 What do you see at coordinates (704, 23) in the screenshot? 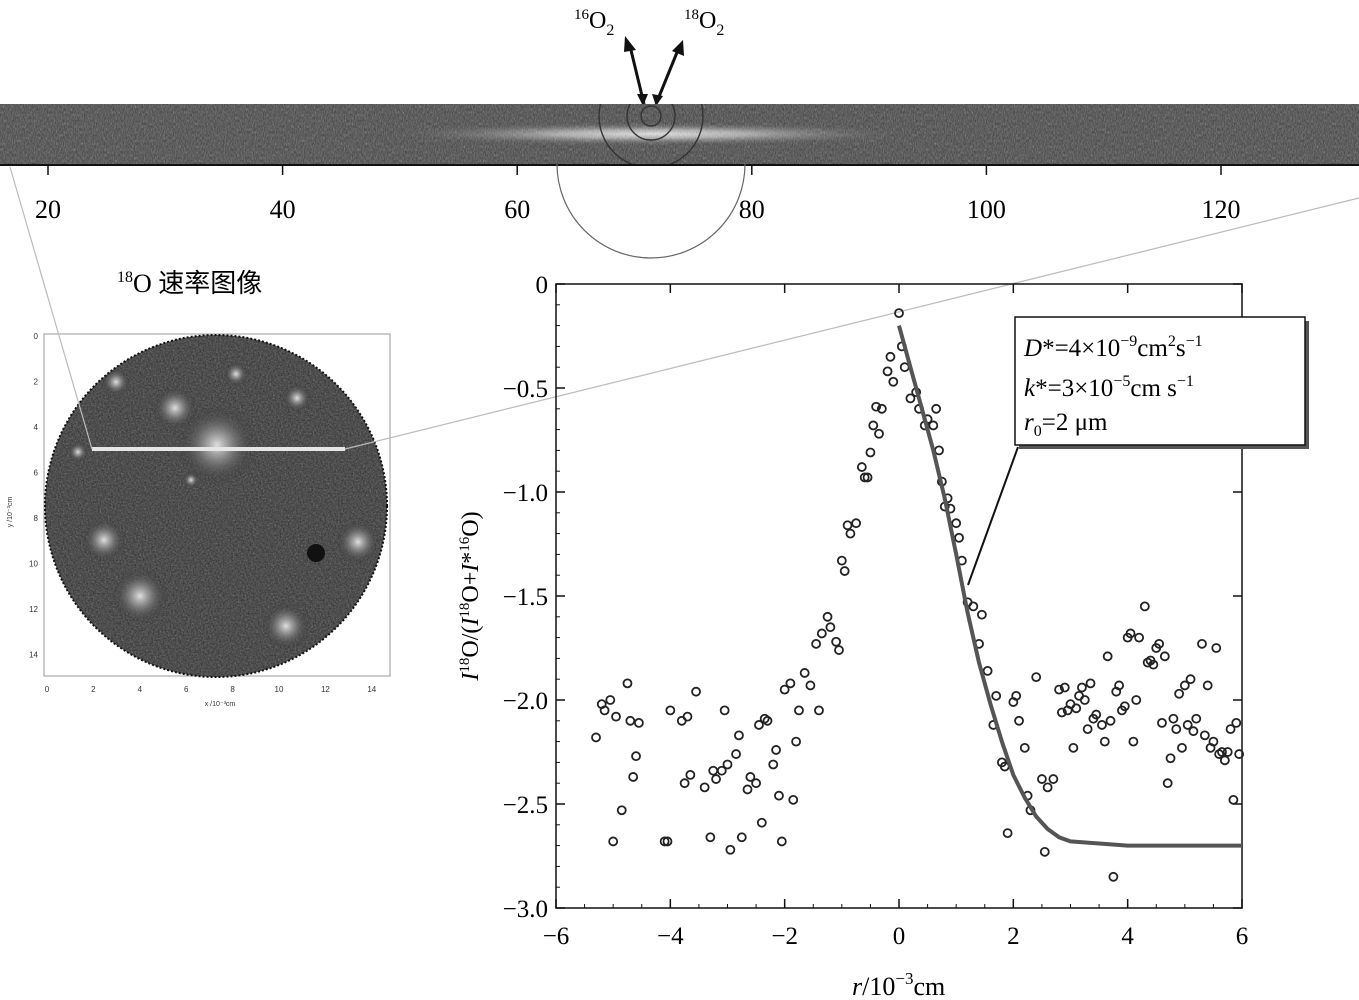
I see `label-18O2: 18O2` at bounding box center [704, 23].